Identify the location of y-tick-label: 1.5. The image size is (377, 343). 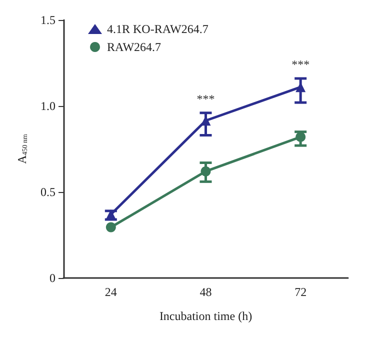
(48, 20).